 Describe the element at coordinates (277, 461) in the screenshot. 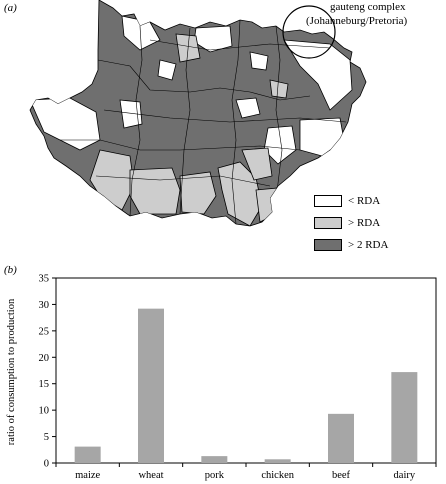

I see `bar-chicken` at that location.